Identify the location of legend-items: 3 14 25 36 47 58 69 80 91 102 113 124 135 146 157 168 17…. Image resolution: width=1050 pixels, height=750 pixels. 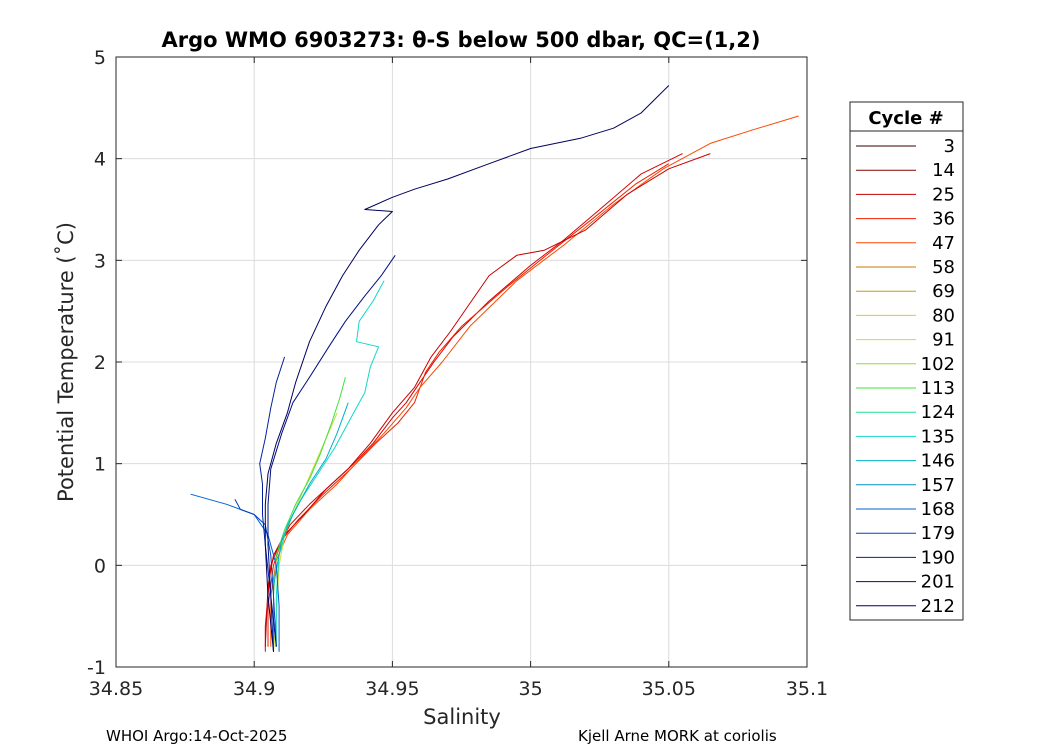
(905, 376).